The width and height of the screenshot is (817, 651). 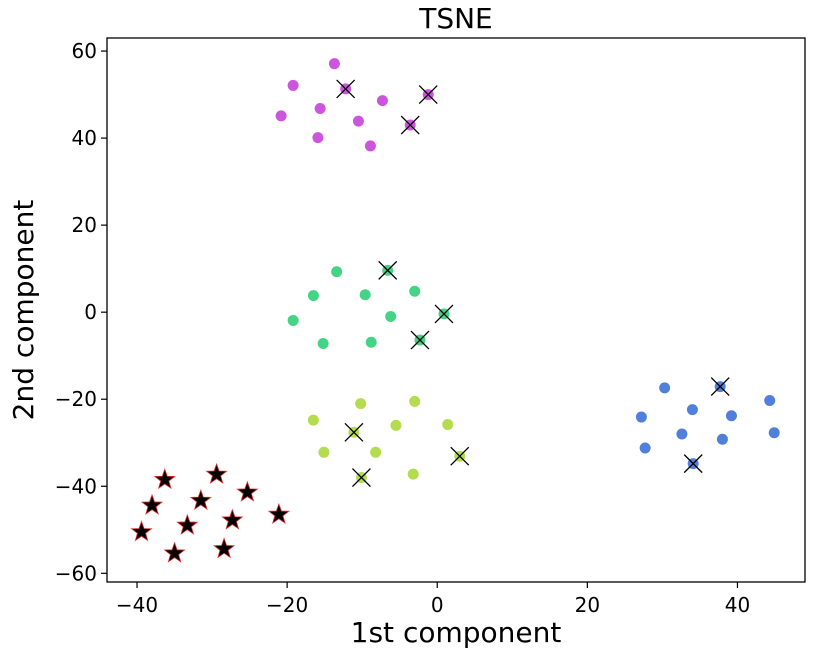 What do you see at coordinates (587, 605) in the screenshot?
I see `x-tick-label: 20` at bounding box center [587, 605].